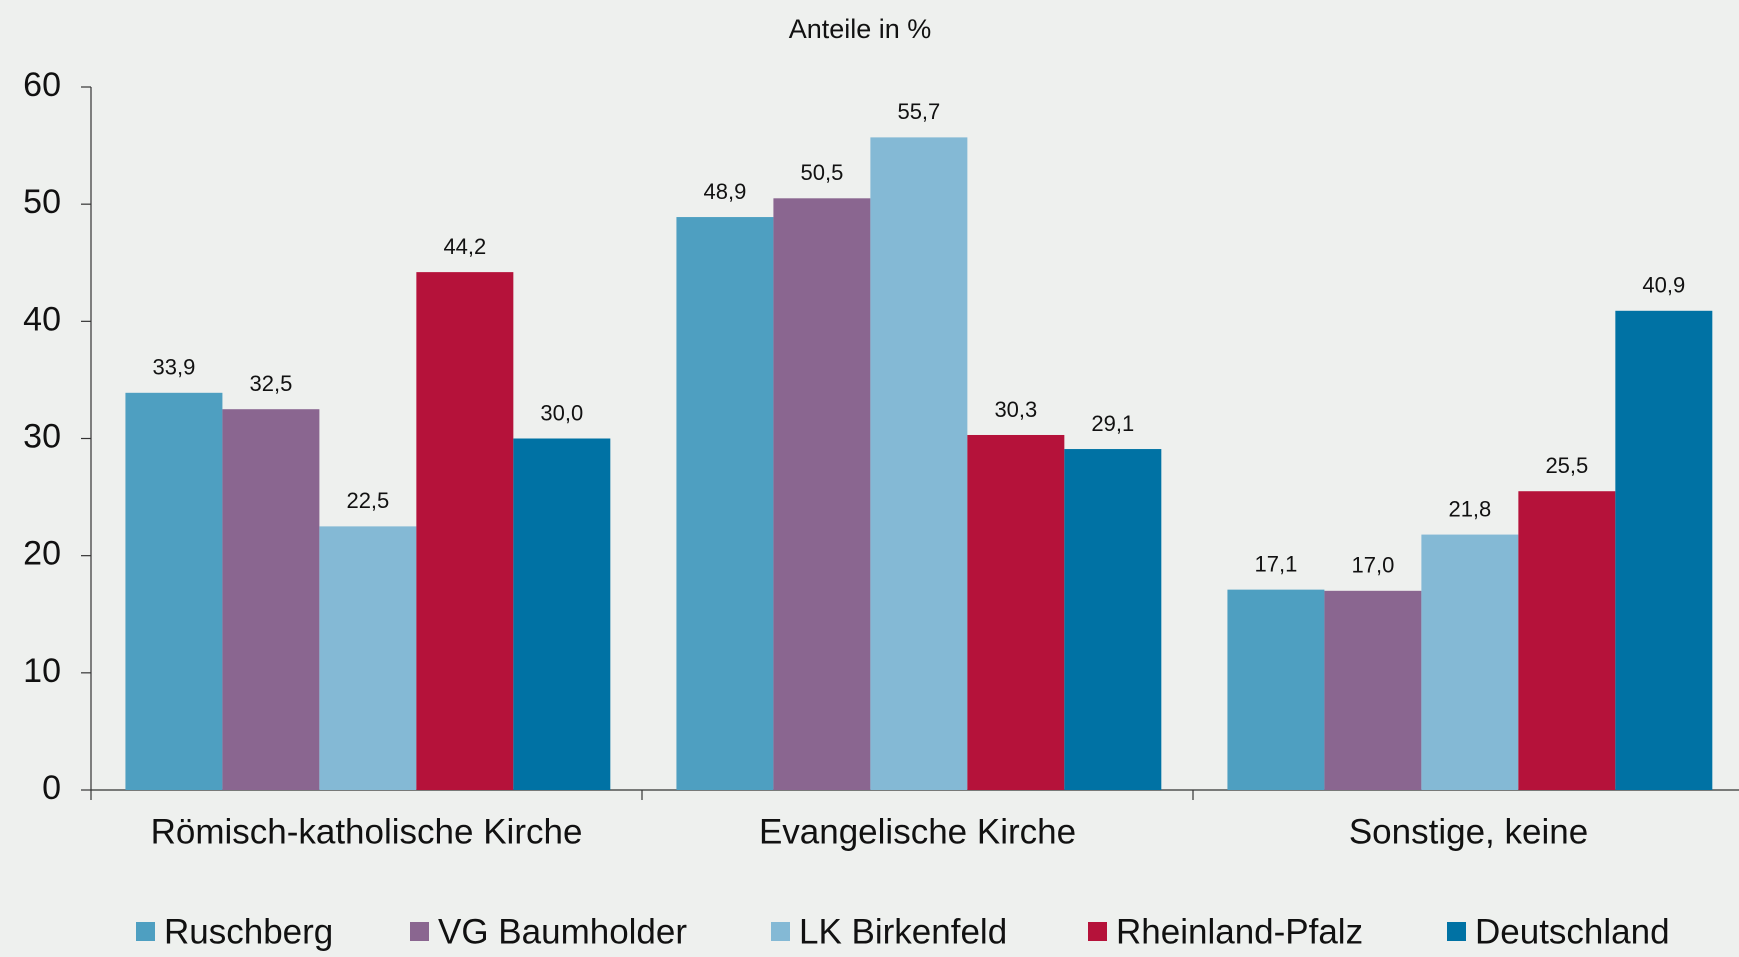 The image size is (1739, 957). Describe the element at coordinates (1468, 831) in the screenshot. I see `x-tick-label: Sonstige, keine` at that location.